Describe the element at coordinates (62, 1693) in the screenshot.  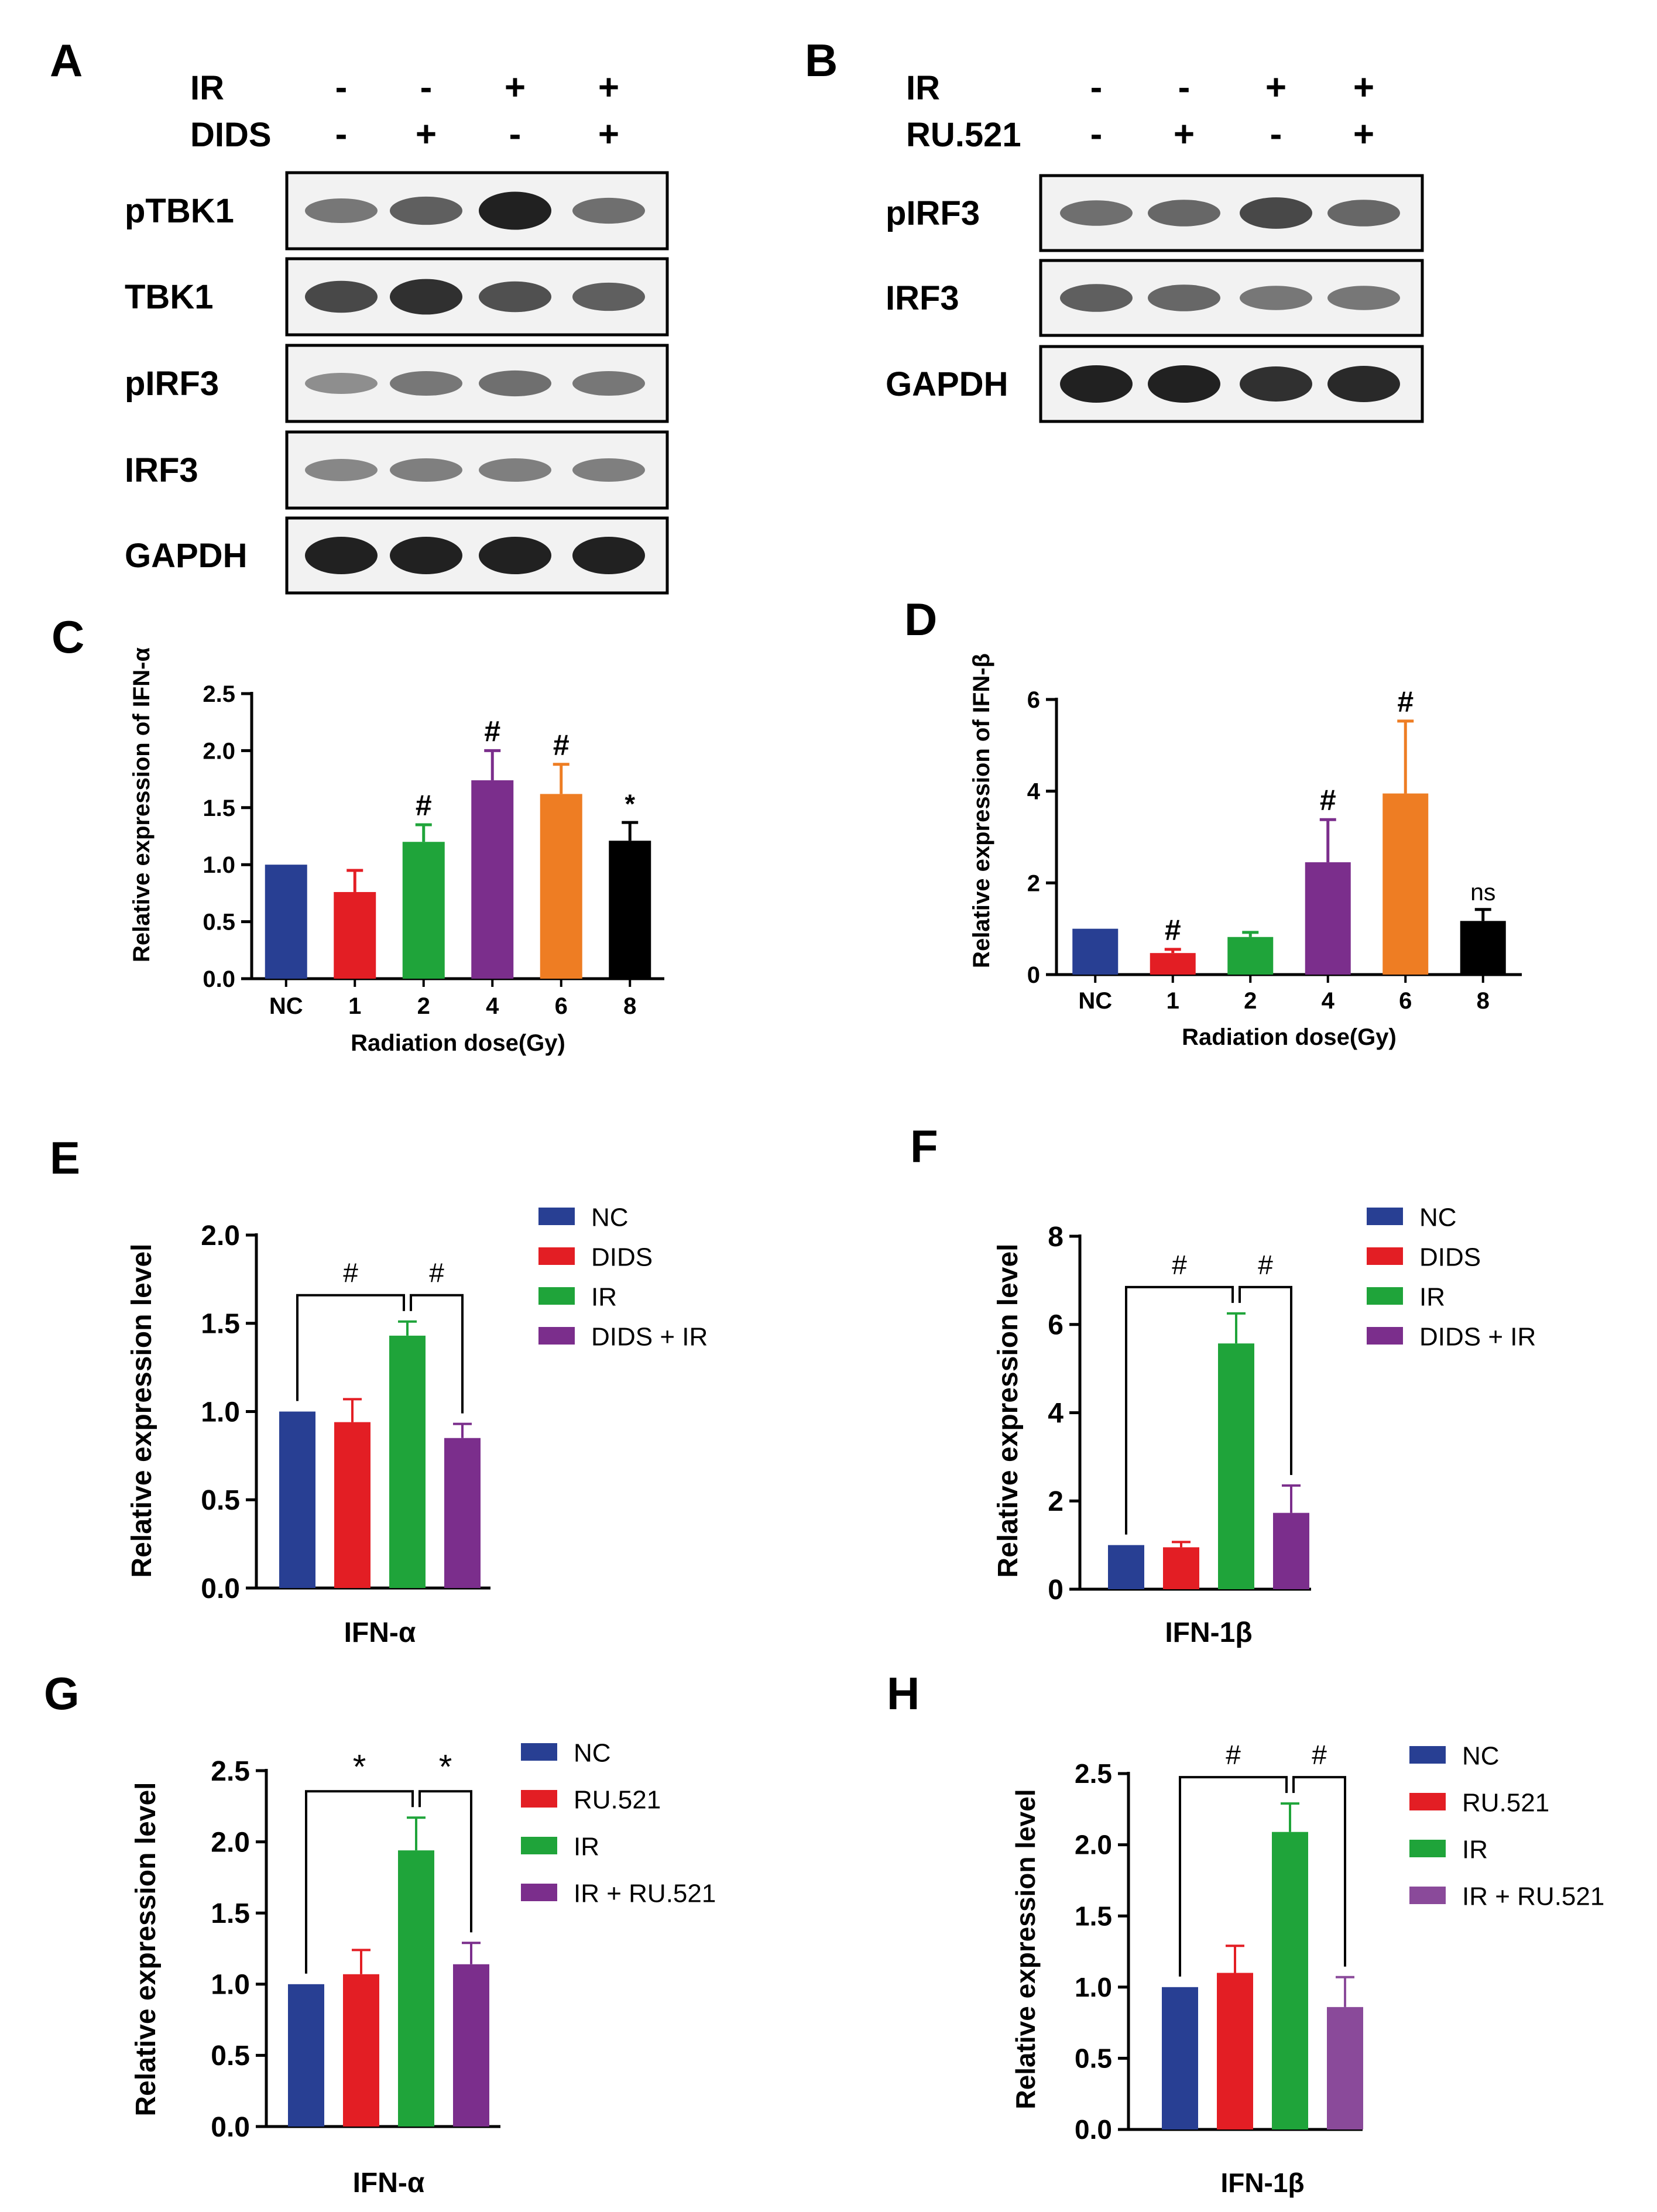
I see `panel-letter-G: G` at that location.